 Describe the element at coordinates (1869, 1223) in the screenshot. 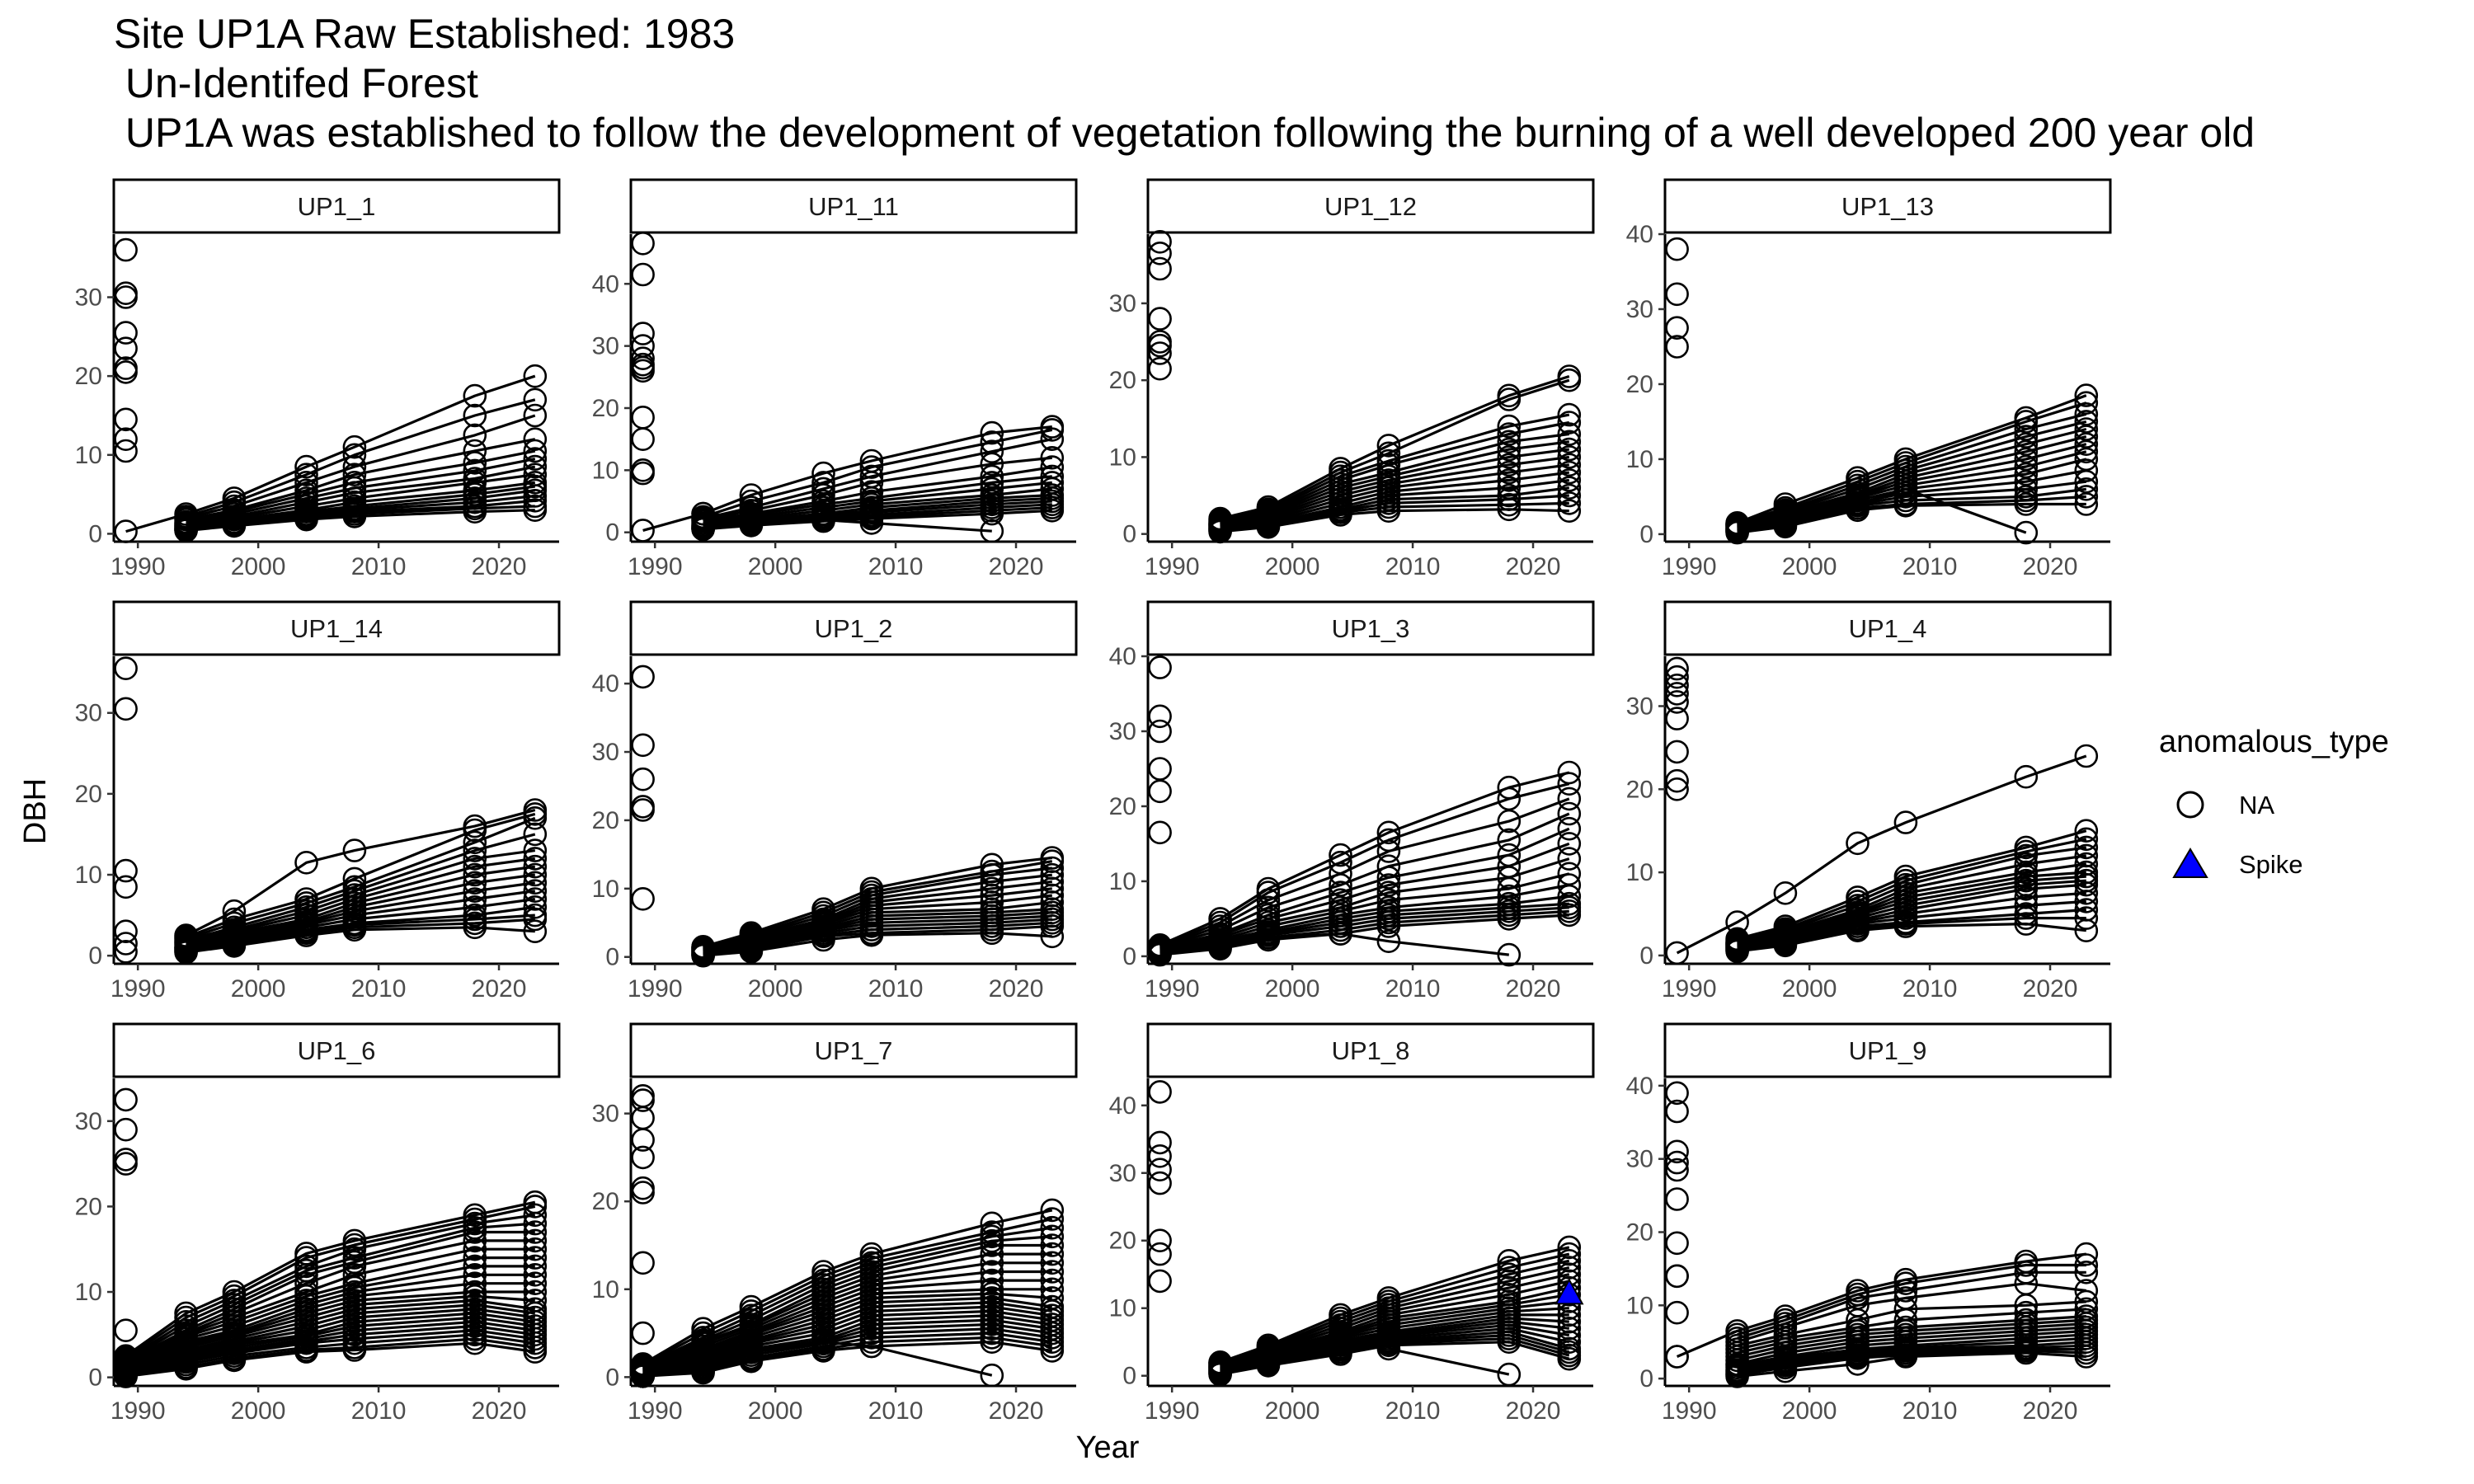

I see `panel-up1-9: UP1_9 0 10 20 30 40 1990 2000 2010 2020` at that location.